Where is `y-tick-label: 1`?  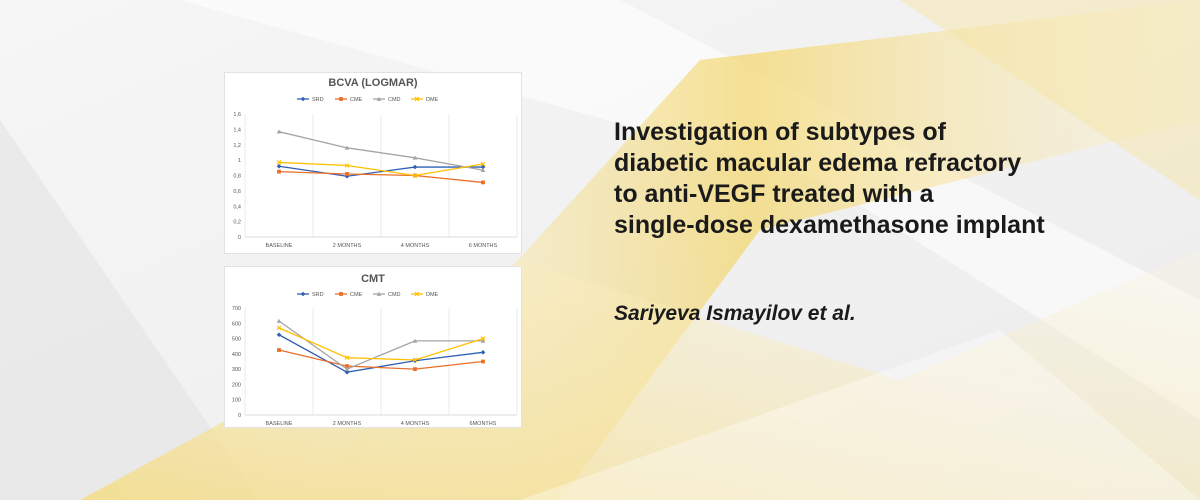 y-tick-label: 1 is located at coordinates (239, 161).